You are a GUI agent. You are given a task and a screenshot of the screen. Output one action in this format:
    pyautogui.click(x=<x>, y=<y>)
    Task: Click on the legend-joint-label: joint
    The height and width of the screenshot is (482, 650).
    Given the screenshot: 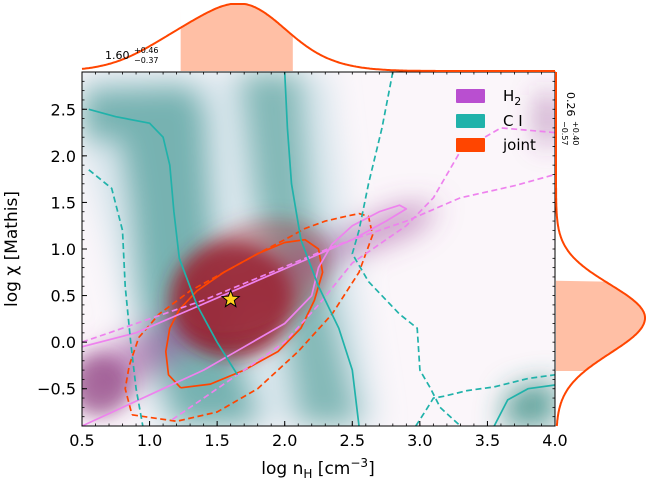 What is the action you would take?
    pyautogui.click(x=519, y=145)
    